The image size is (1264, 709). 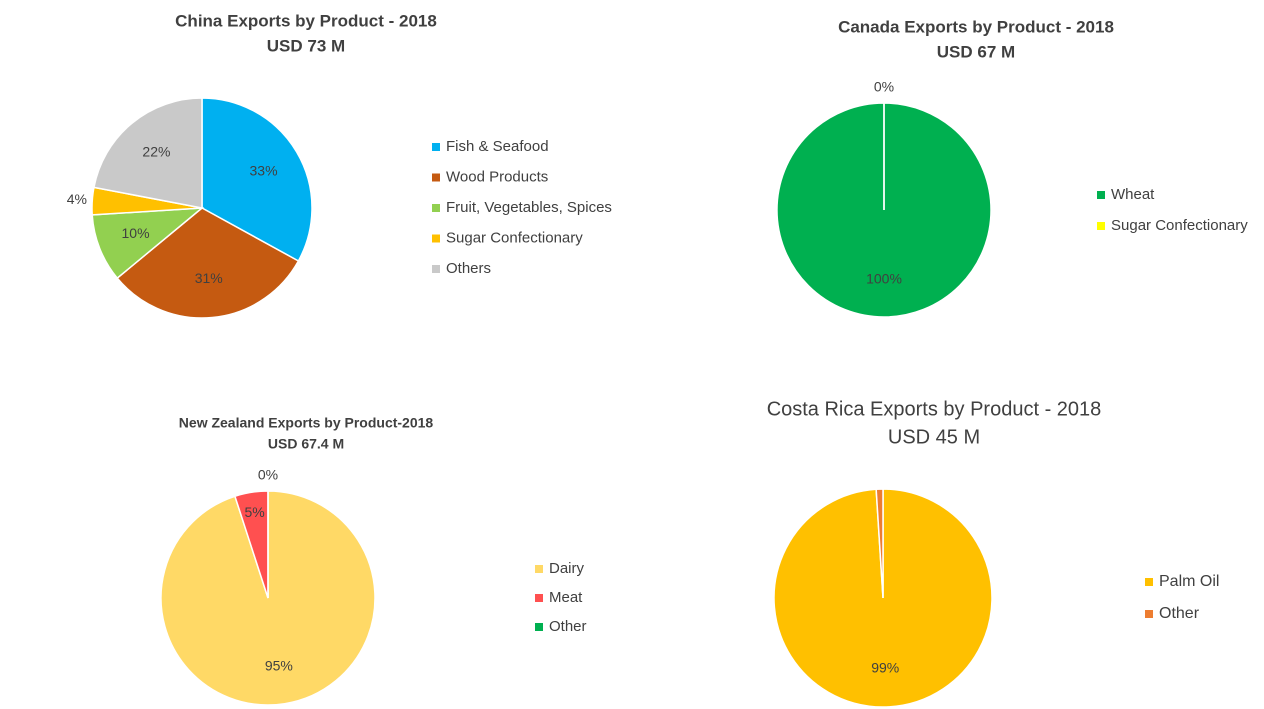 What do you see at coordinates (885, 668) in the screenshot?
I see `data-label: 99%` at bounding box center [885, 668].